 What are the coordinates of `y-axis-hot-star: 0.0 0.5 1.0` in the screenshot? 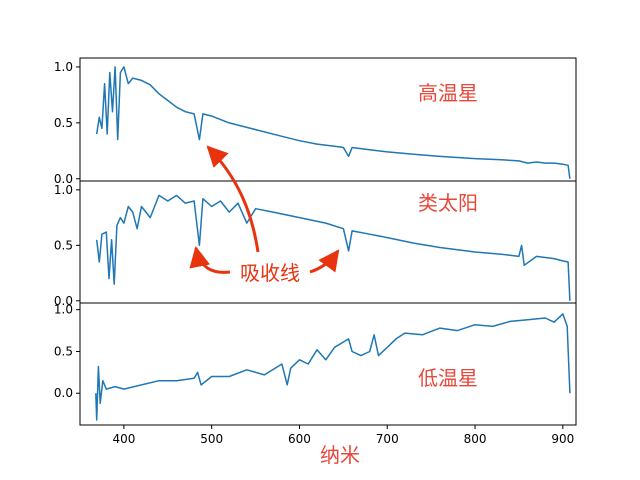 It's located at (67, 123).